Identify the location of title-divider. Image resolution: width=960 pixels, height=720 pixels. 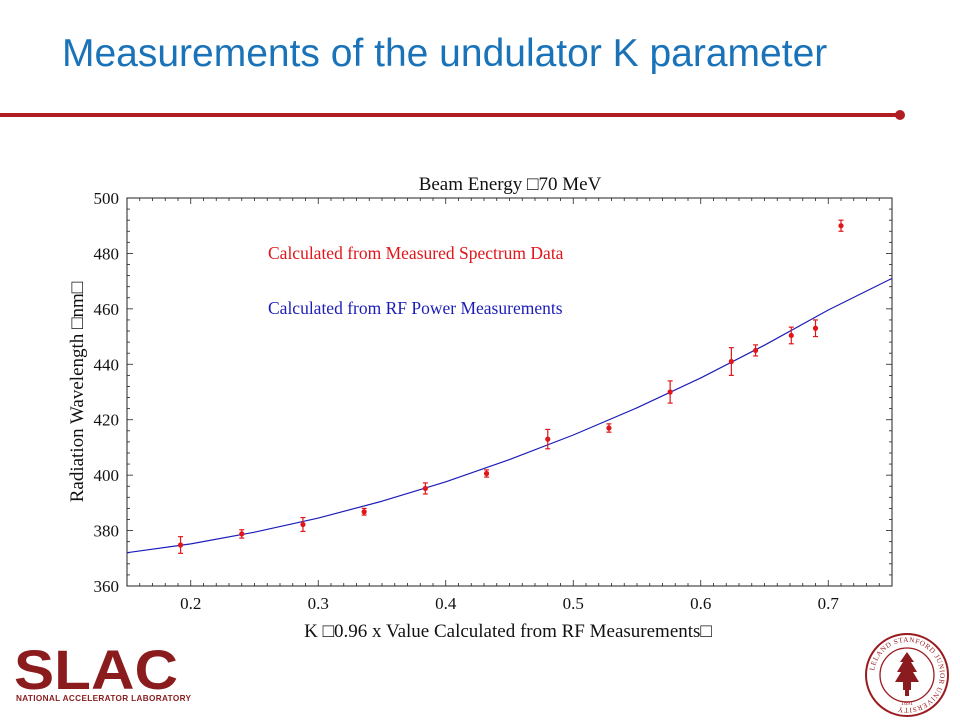
(452, 115).